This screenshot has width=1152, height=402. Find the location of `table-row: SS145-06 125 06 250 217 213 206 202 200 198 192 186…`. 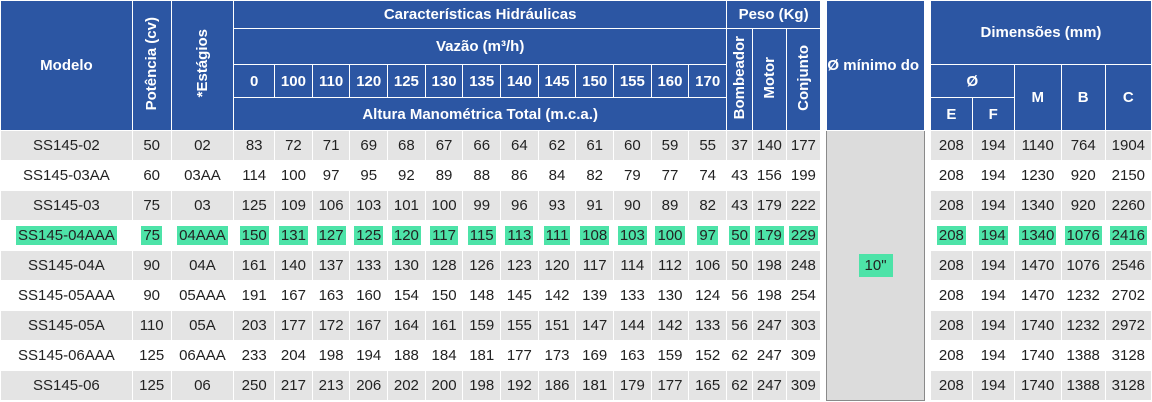

table-row: SS145-06 125 06 250 217 213 206 202 200 198 192 186… is located at coordinates (576, 385).